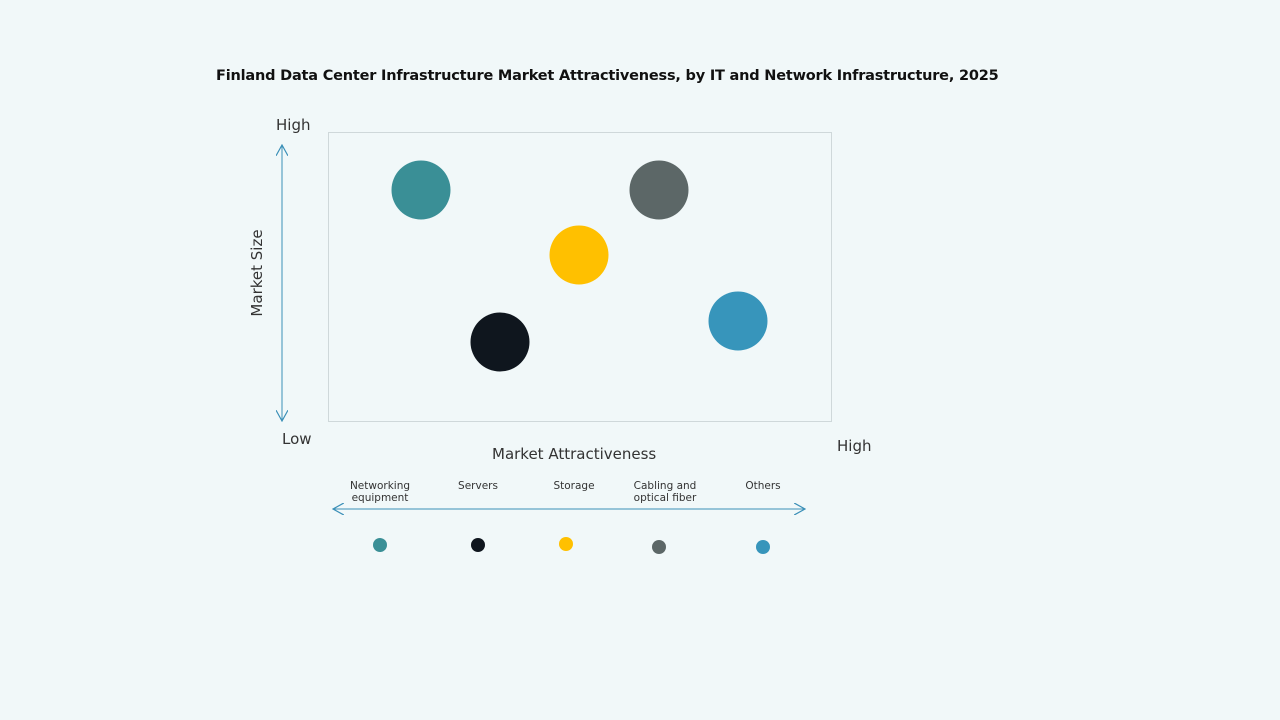  I want to click on legend-label: Servers, so click(478, 486).